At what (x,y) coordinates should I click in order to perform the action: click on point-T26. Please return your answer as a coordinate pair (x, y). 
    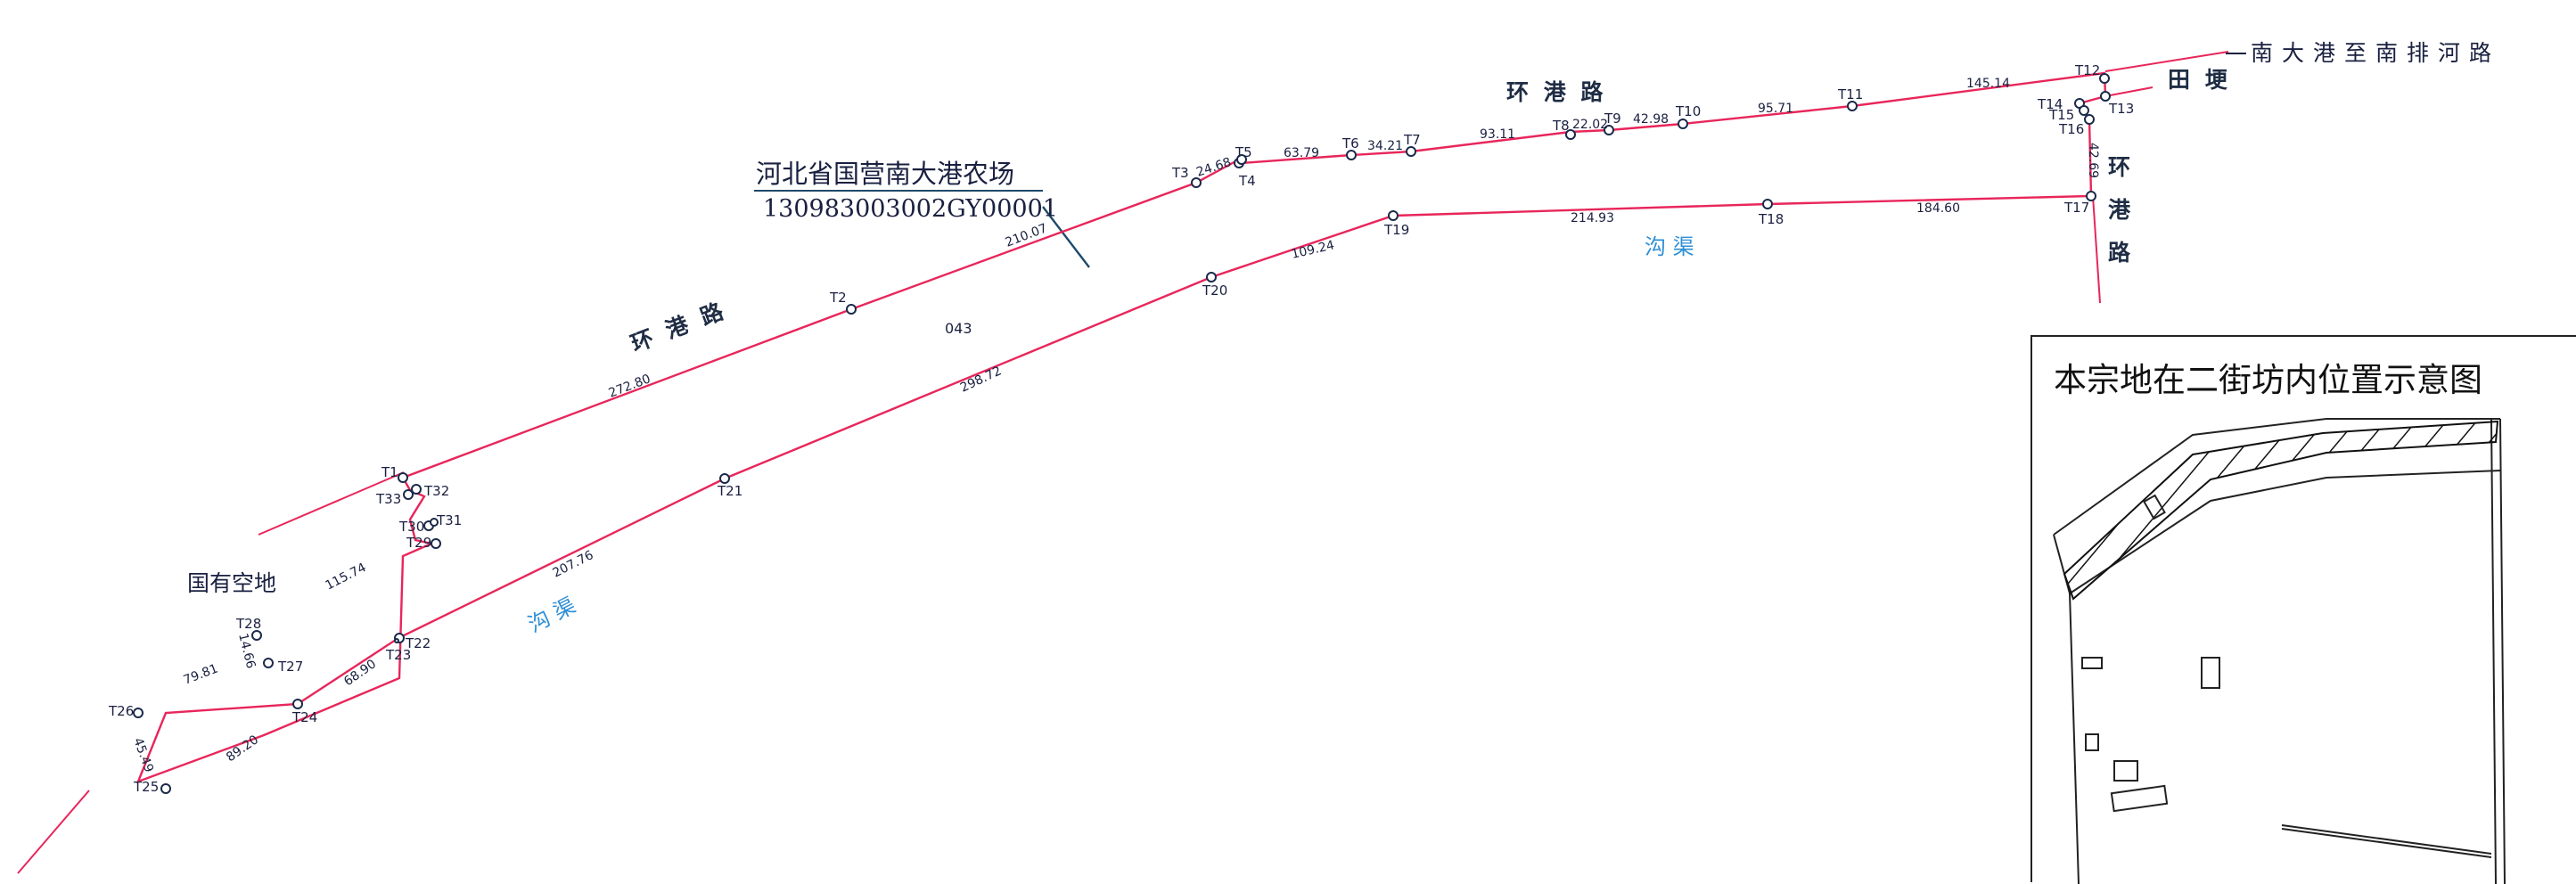
    Looking at the image, I should click on (138, 713).